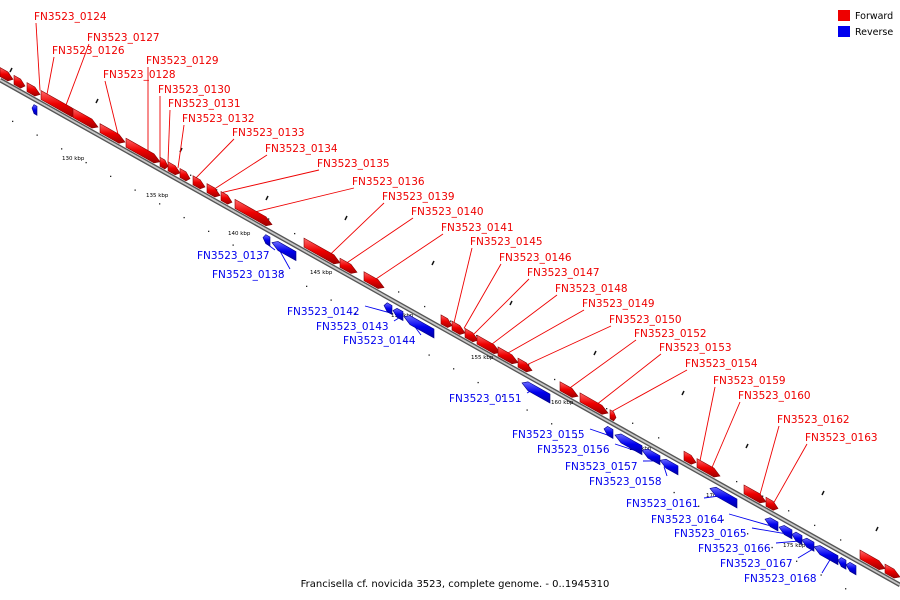 The height and width of the screenshot is (600, 900). Describe the element at coordinates (749, 381) in the screenshot. I see `forward-gene-label: FN3523_0159` at that location.